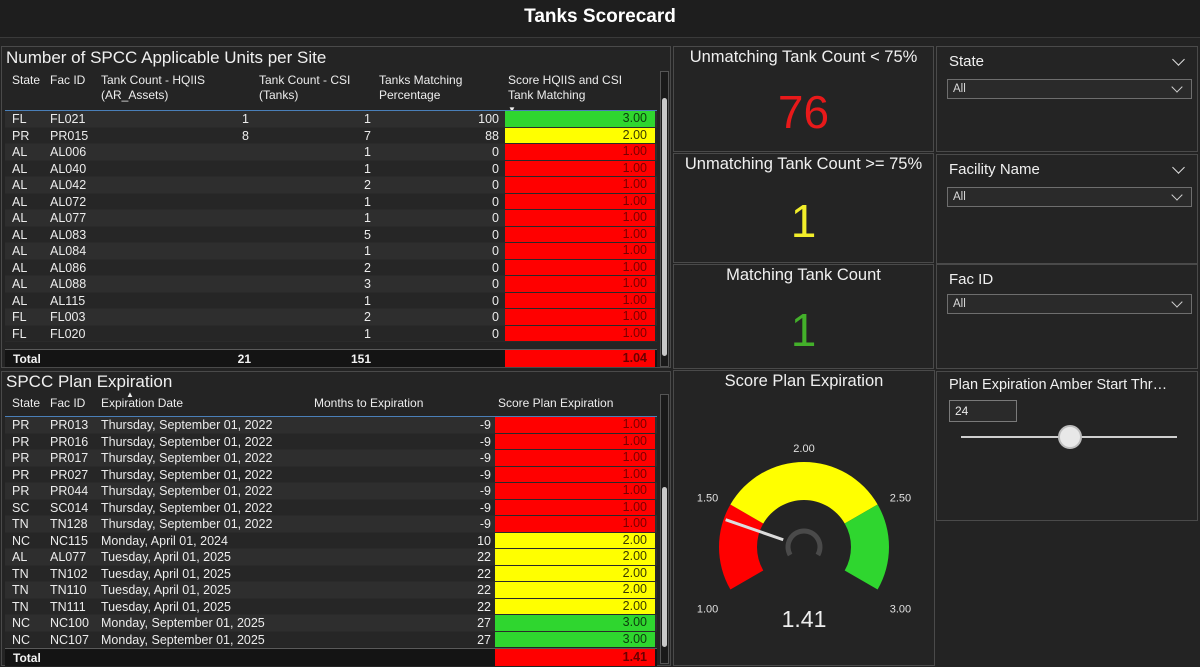  Describe the element at coordinates (69, 458) in the screenshot. I see `cell-fac-id: PR017` at that location.